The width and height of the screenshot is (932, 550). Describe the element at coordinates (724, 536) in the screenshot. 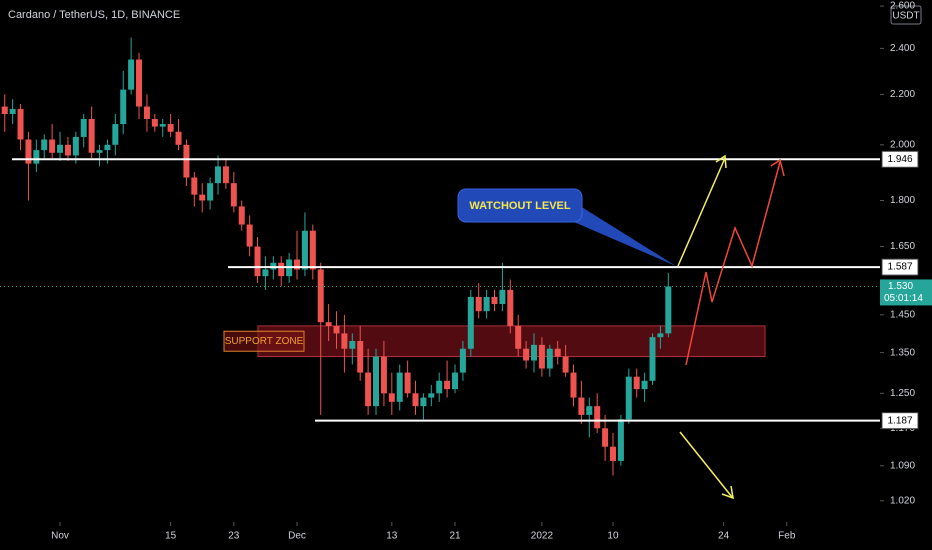

I see `x-tick-label: 24` at that location.